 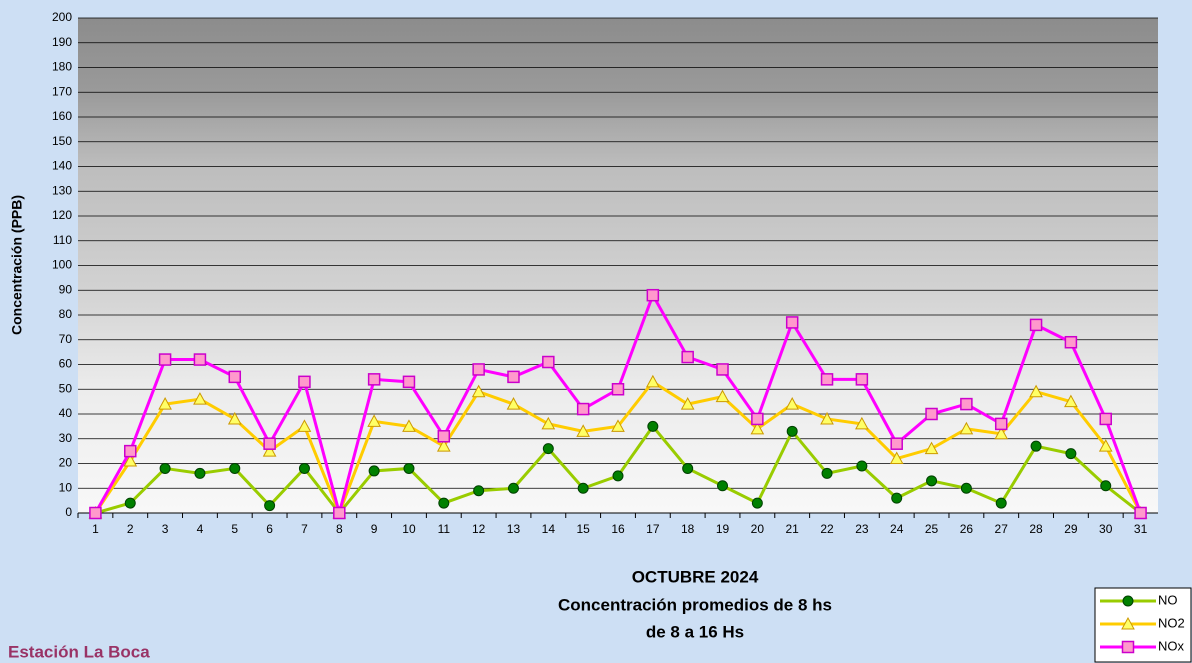 I want to click on y-axis-label: Concentración (PPB), so click(x=17, y=265).